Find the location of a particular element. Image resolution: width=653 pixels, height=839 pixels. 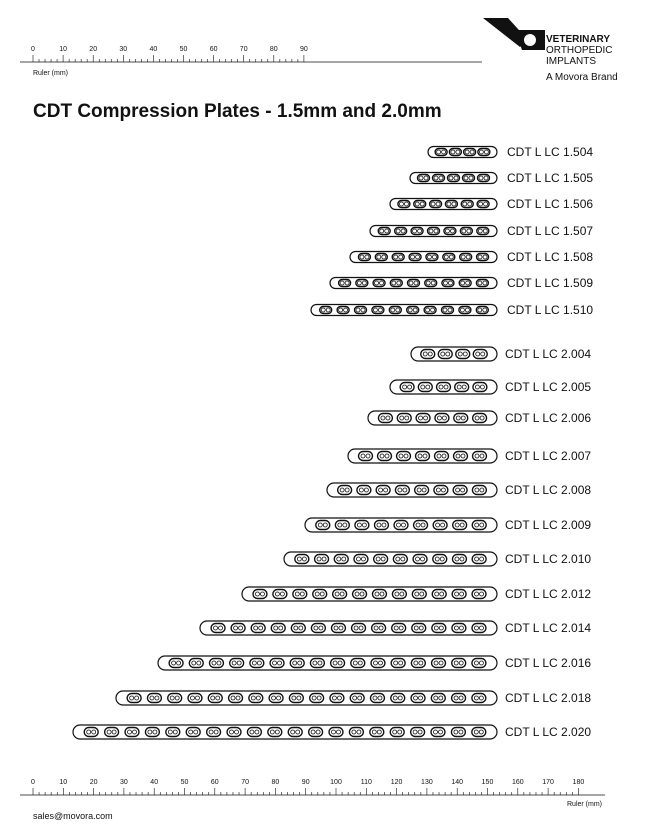

ruler-label: 30 is located at coordinates (124, 782).